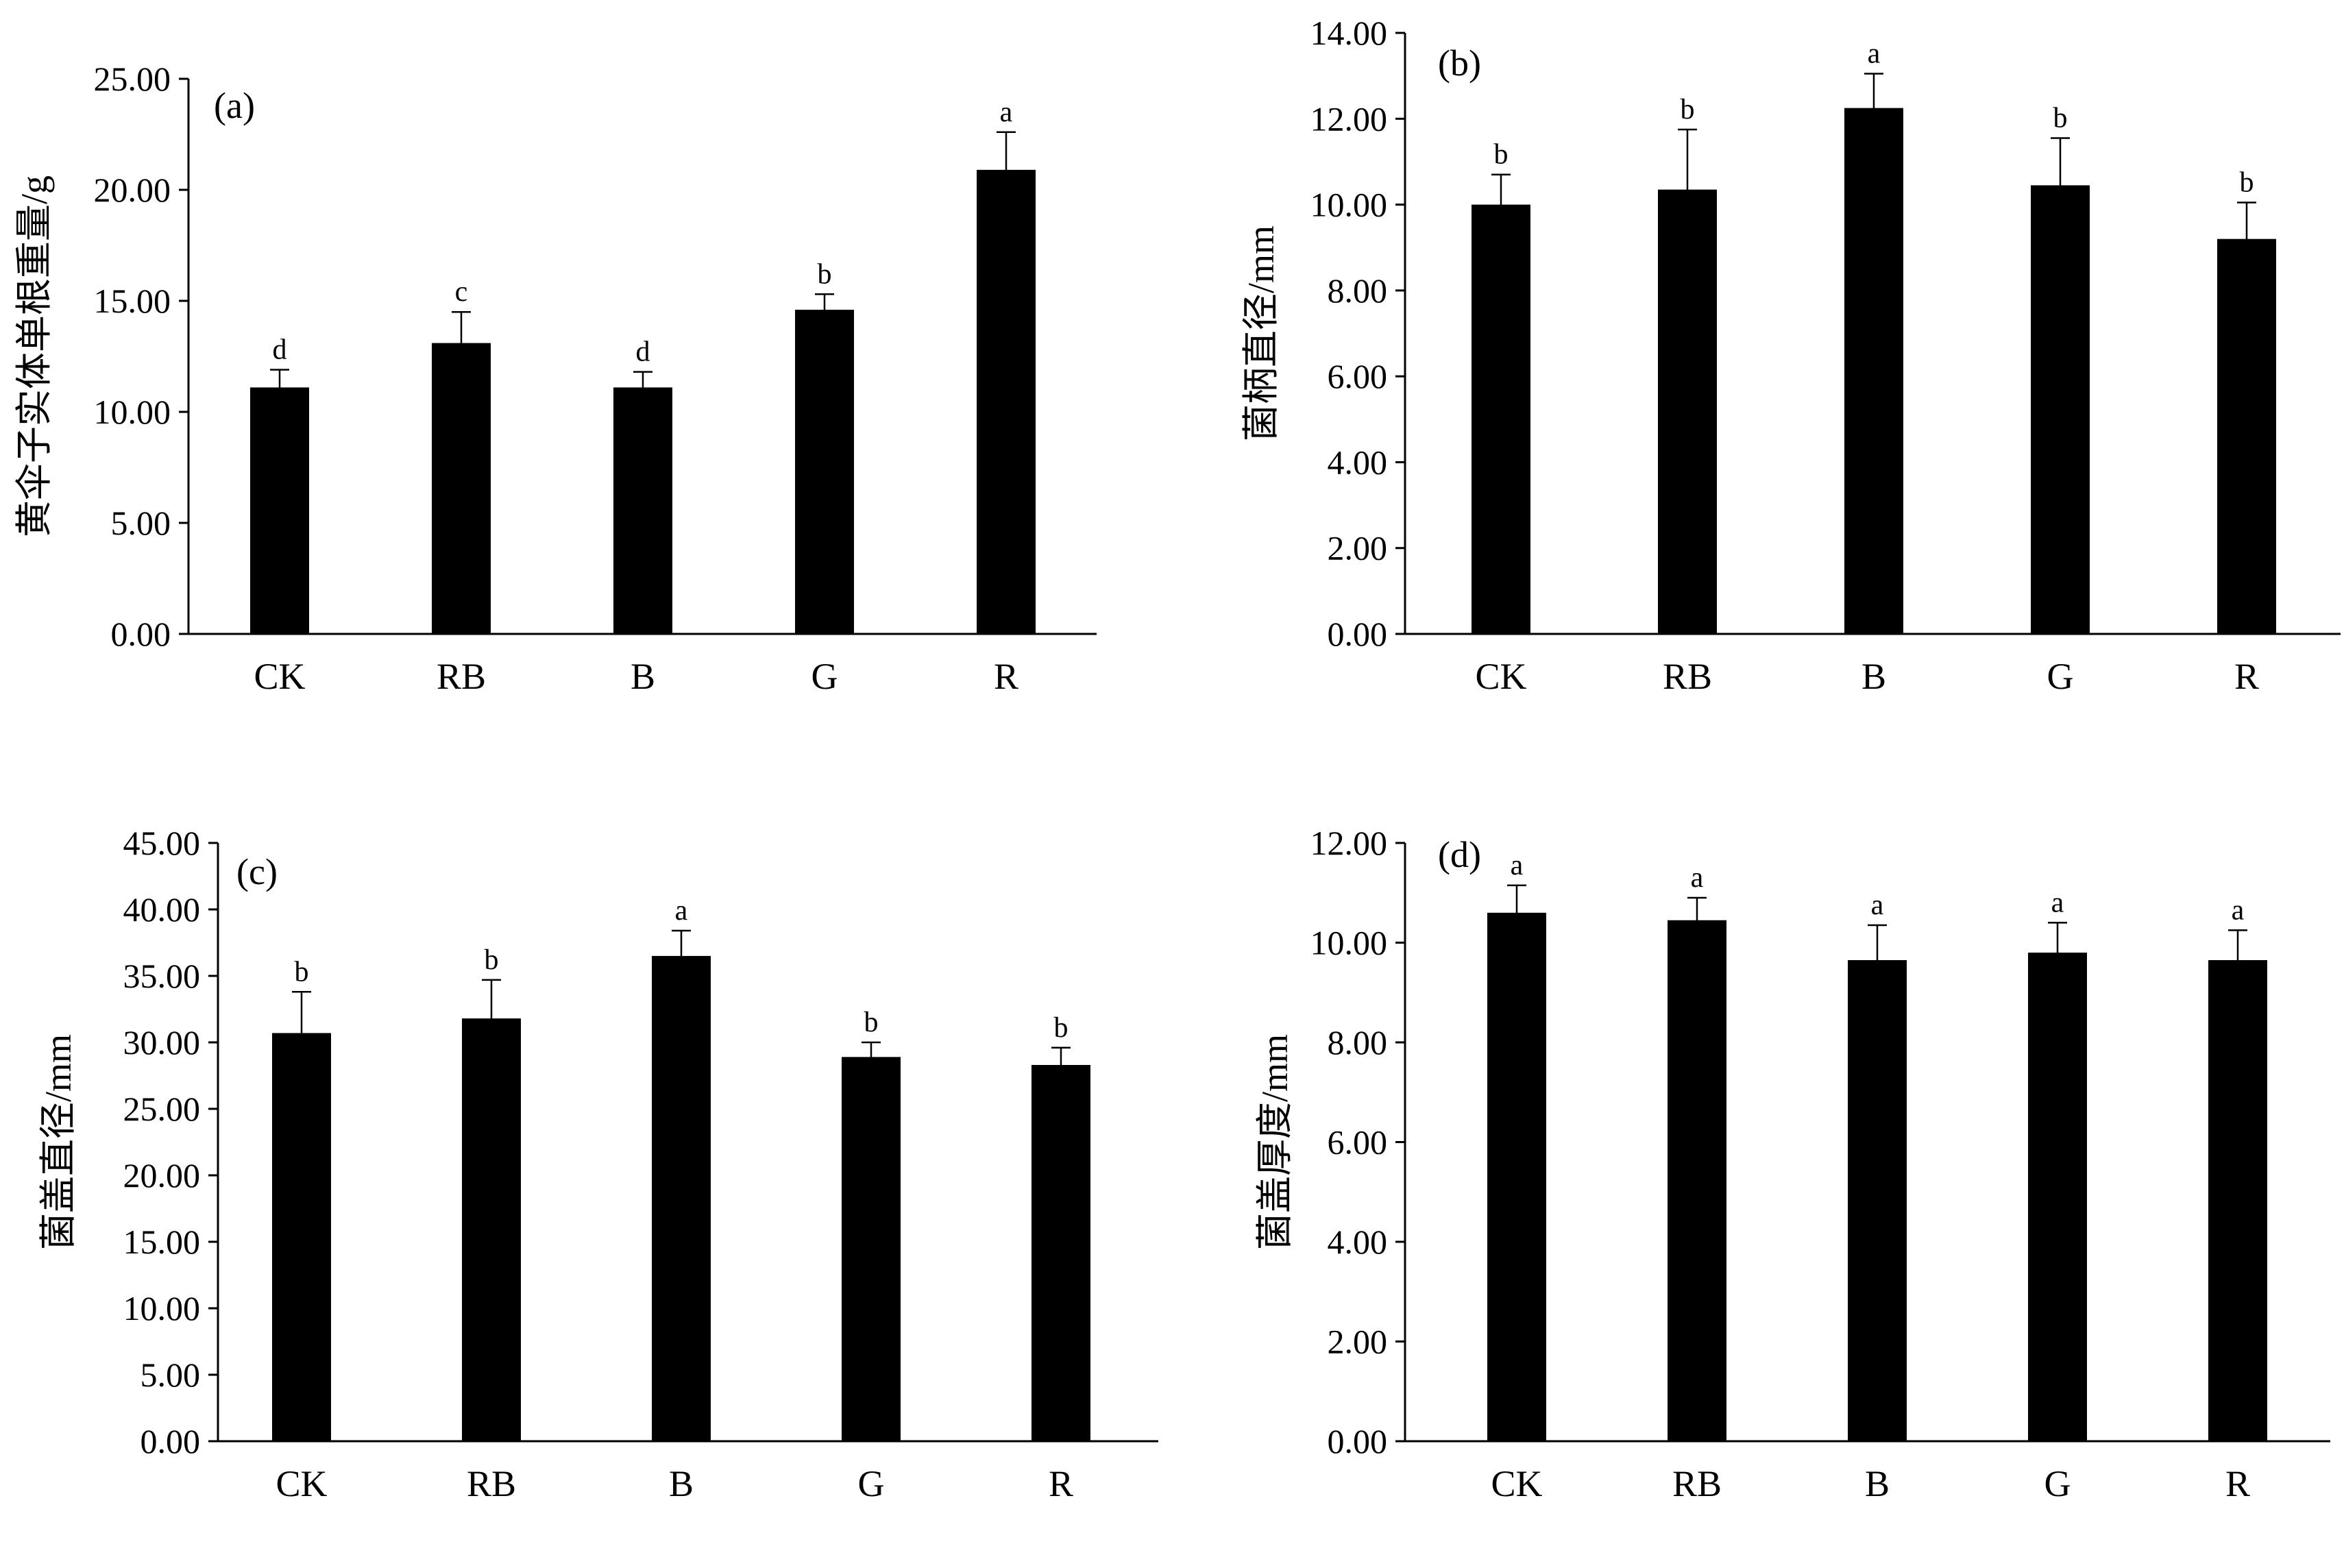 This screenshot has width=2344, height=1568. What do you see at coordinates (1459, 63) in the screenshot?
I see `panel-label: (b)` at bounding box center [1459, 63].